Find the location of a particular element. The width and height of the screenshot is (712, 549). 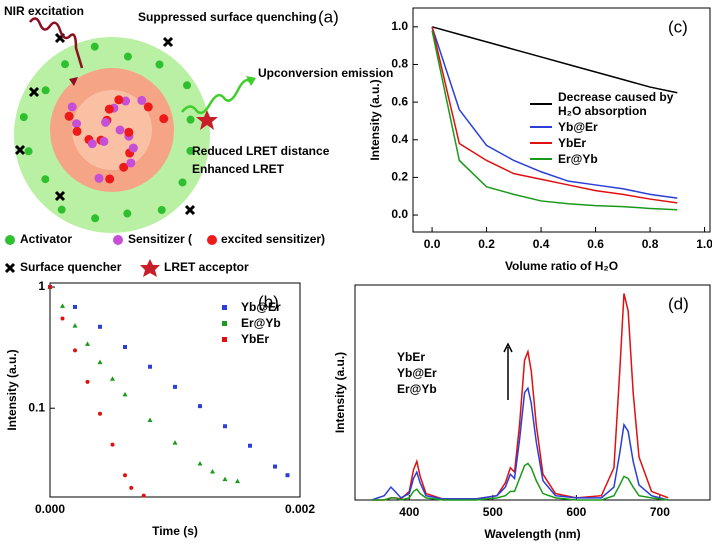

panel-label: (d) is located at coordinates (678, 303).